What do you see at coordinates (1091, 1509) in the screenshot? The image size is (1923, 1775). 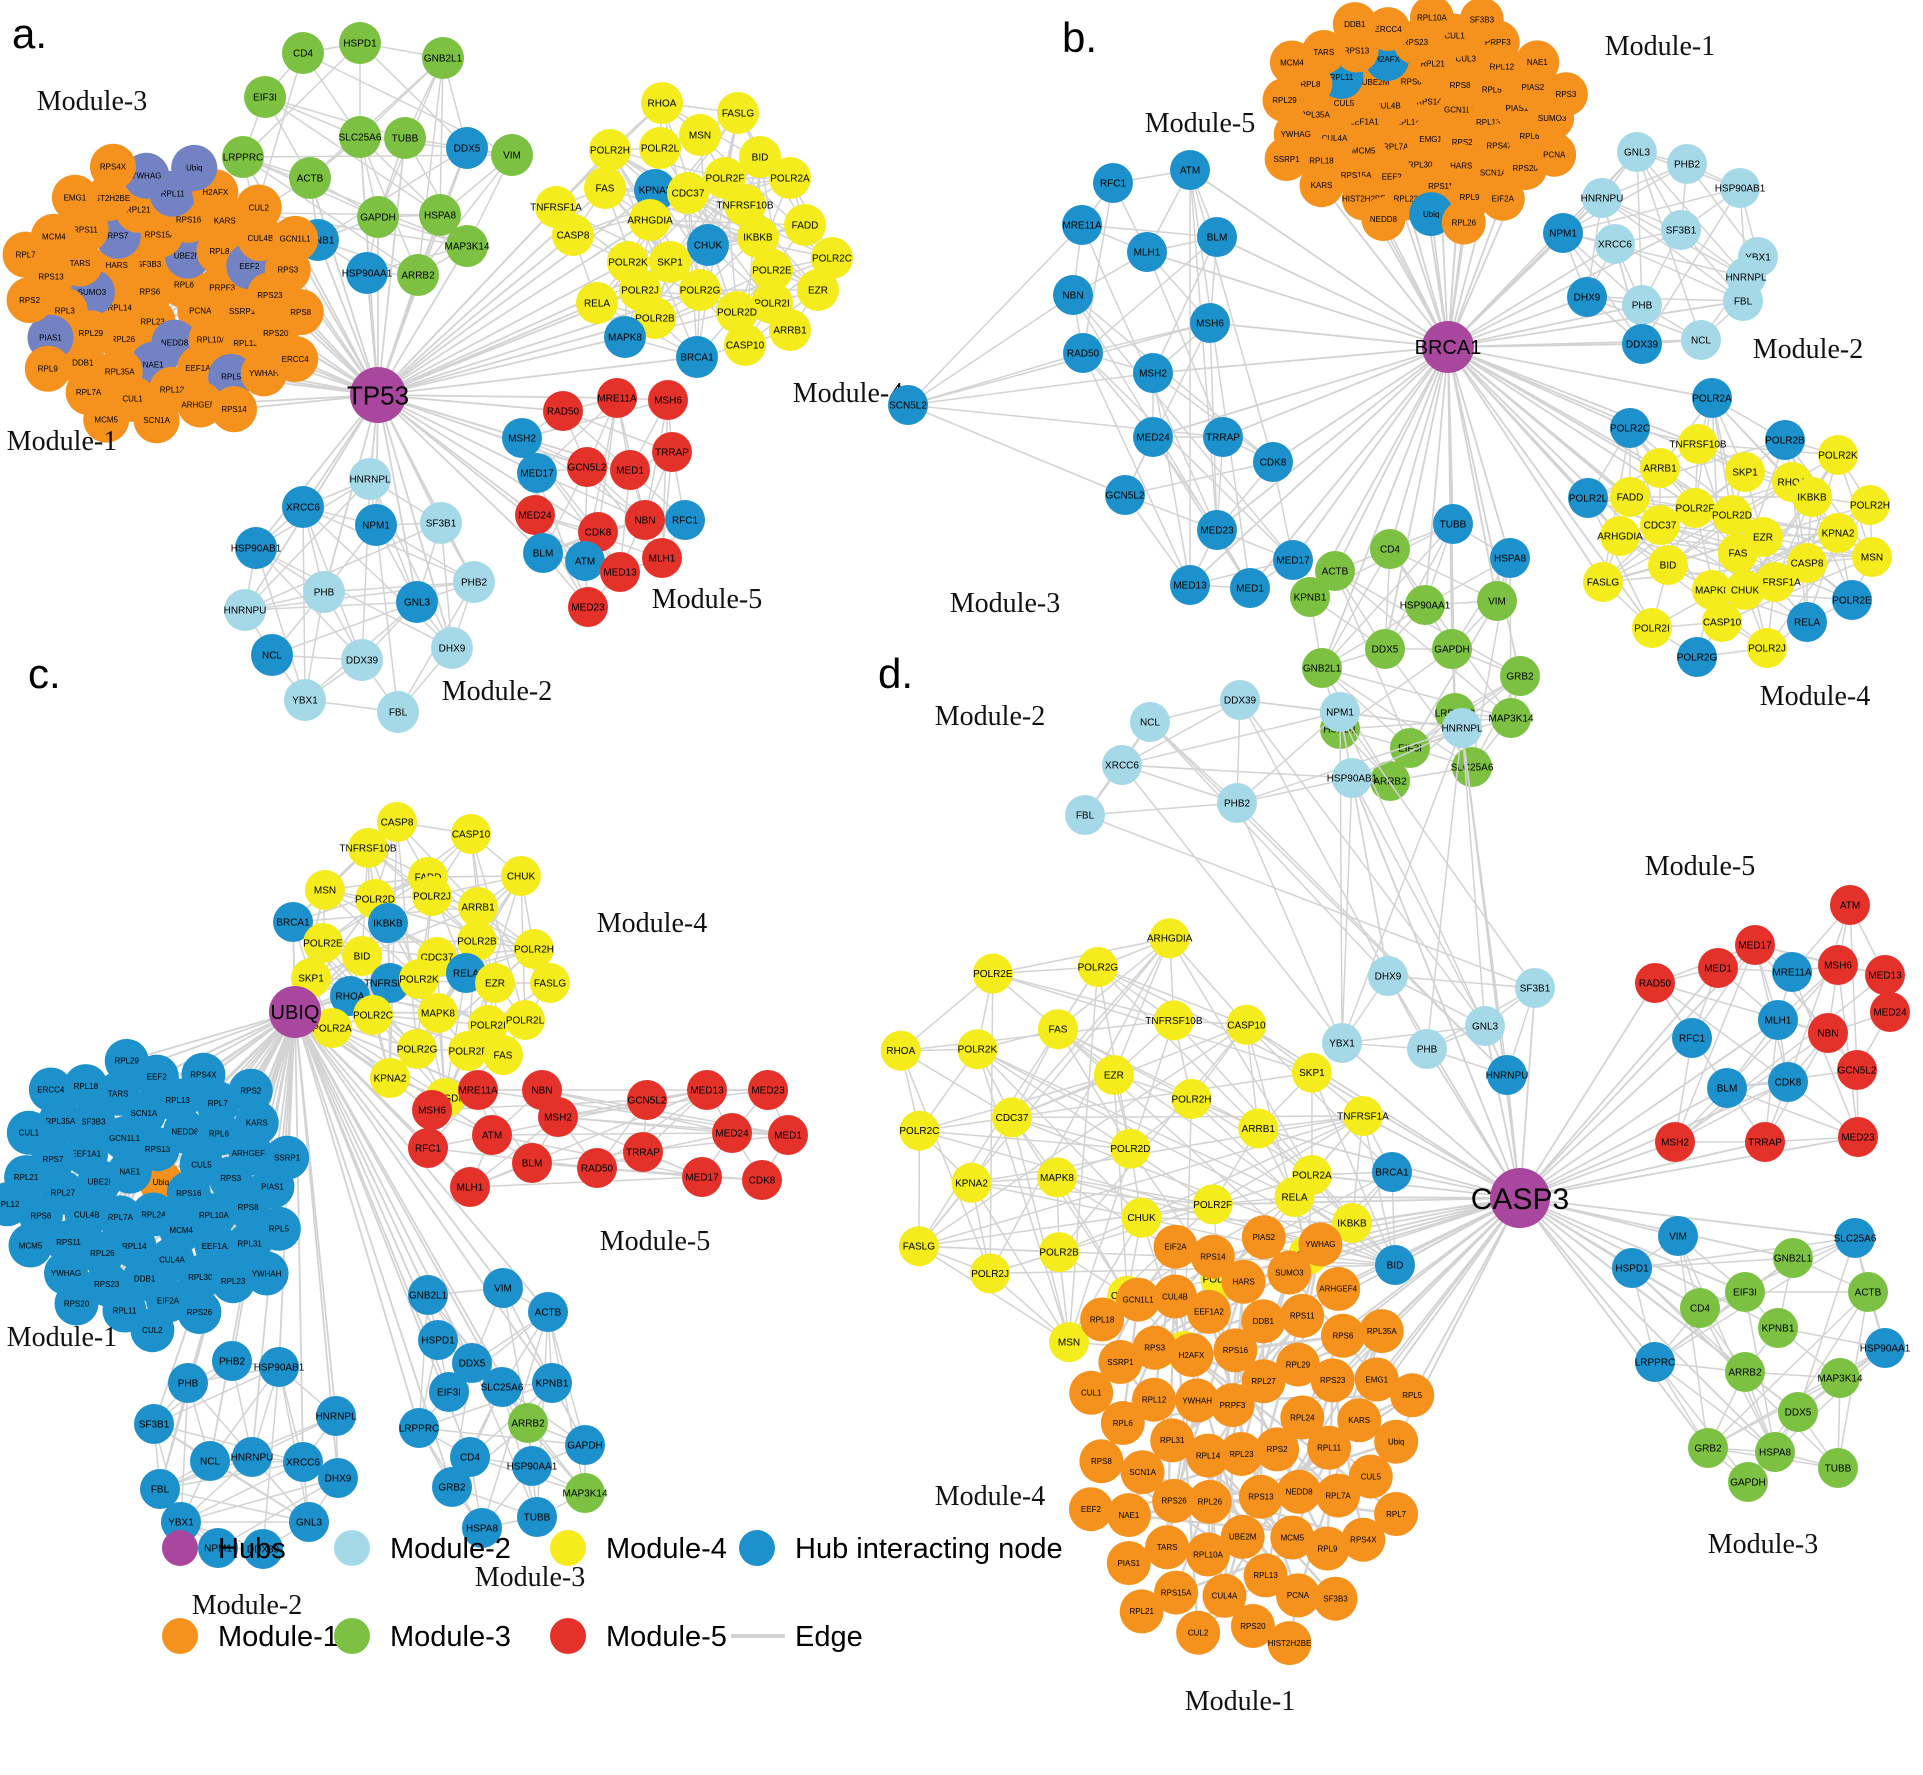 I see `node-label: EEF2` at bounding box center [1091, 1509].